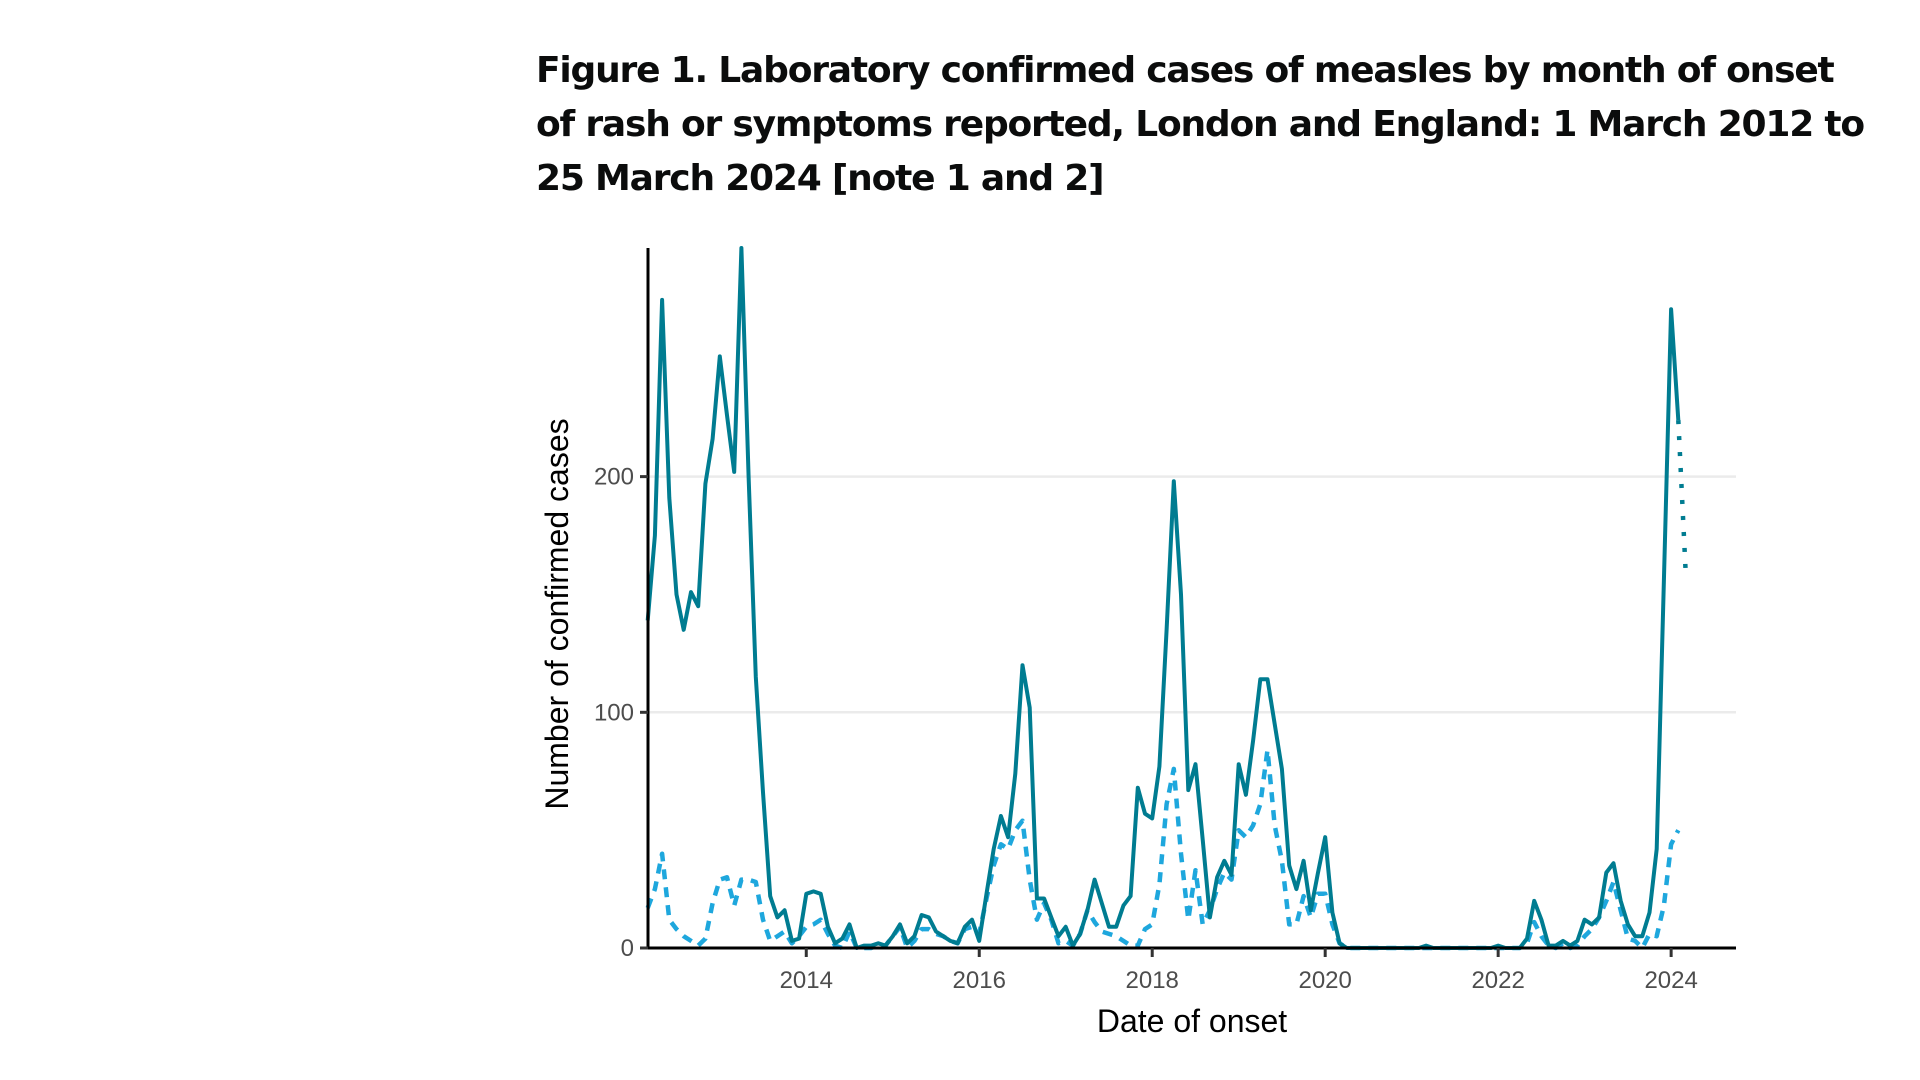 The image size is (1920, 1080). Describe the element at coordinates (1324, 980) in the screenshot. I see `x-tick-label: 2020` at that location.